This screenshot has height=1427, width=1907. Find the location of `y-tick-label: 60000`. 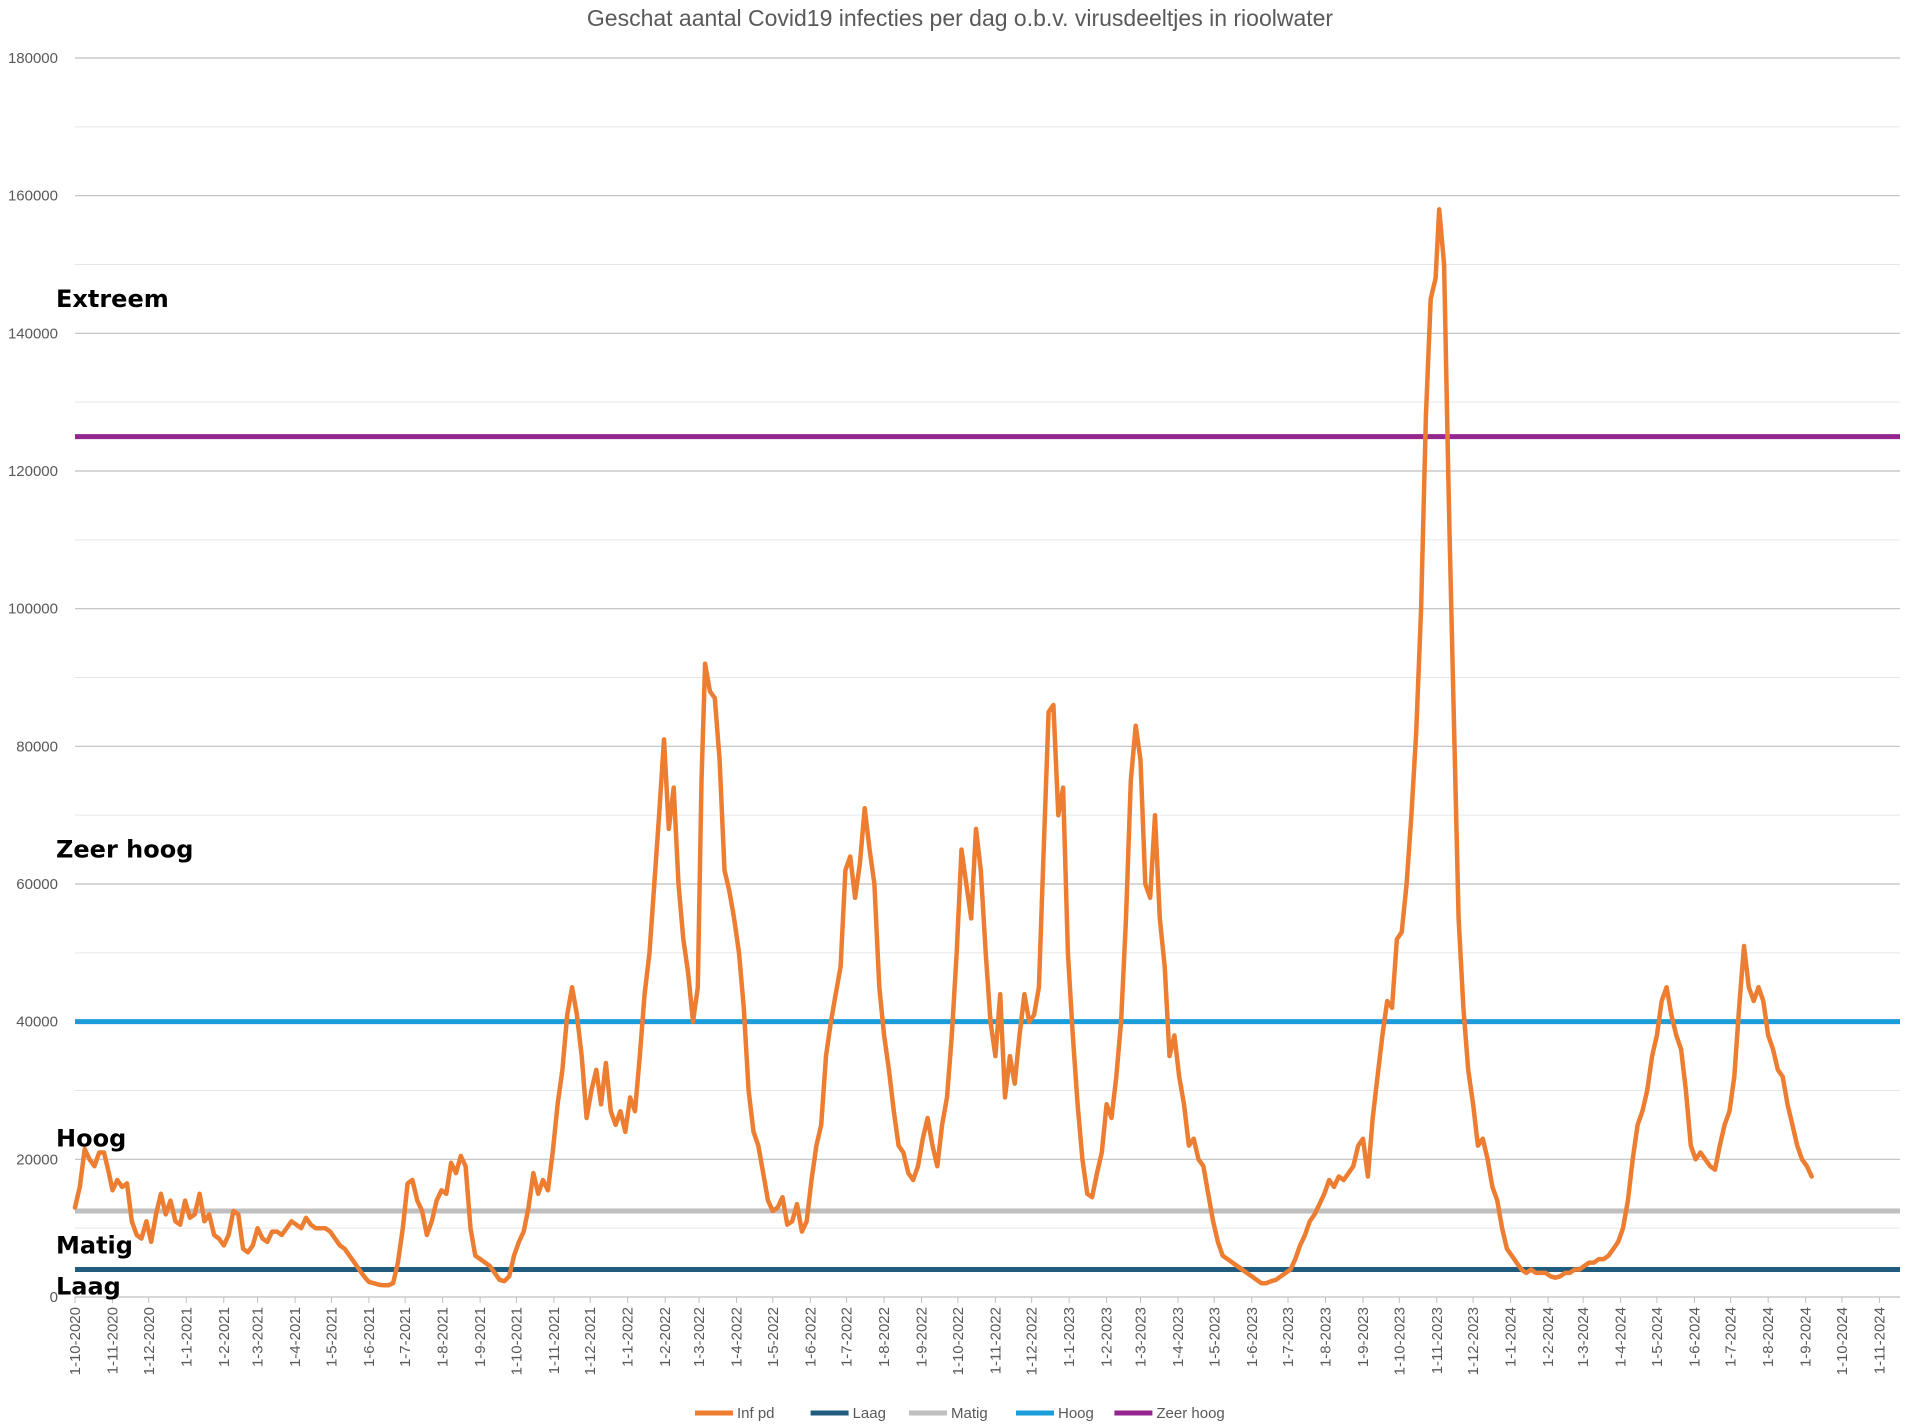

y-tick-label: 60000 is located at coordinates (37, 884).